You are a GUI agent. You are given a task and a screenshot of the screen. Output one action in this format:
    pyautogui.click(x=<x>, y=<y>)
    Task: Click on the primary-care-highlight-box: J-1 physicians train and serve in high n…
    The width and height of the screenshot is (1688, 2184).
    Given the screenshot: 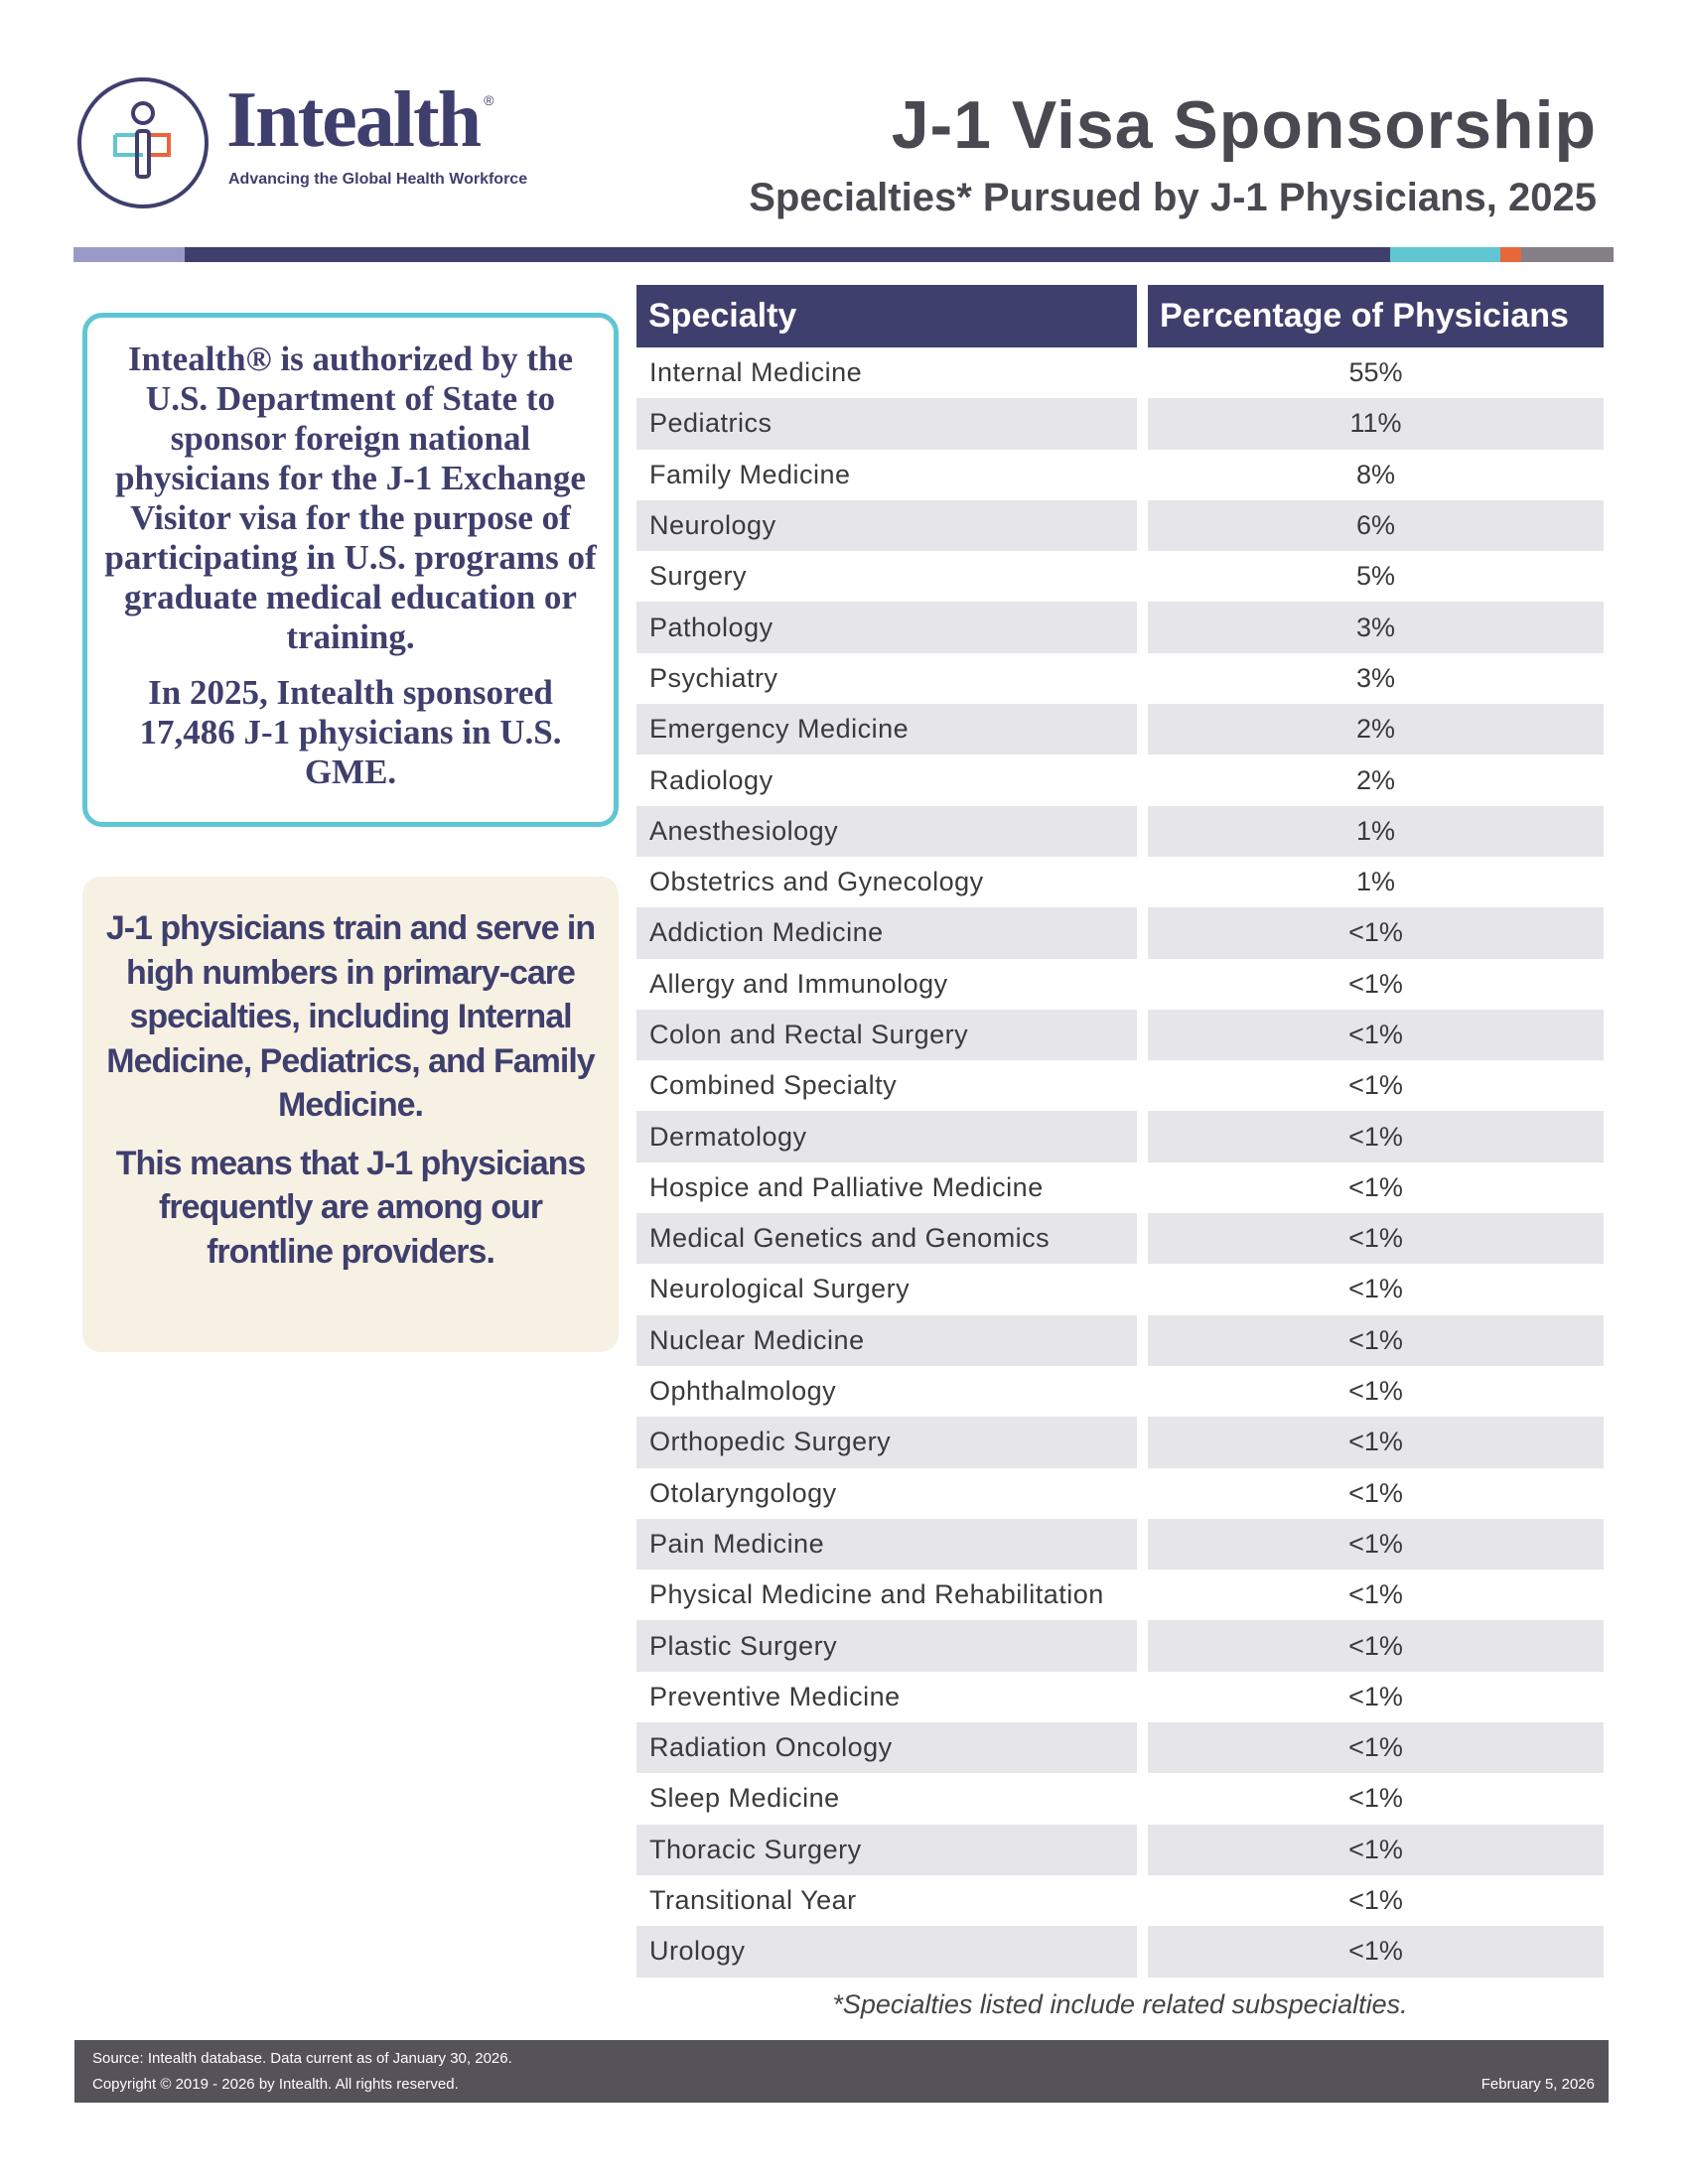 What is the action you would take?
    pyautogui.click(x=350, y=1114)
    